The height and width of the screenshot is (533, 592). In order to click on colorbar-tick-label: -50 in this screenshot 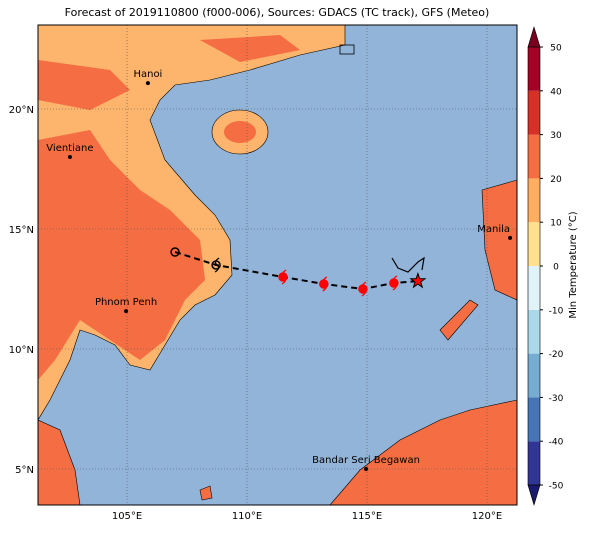, I will do `click(556, 487)`.